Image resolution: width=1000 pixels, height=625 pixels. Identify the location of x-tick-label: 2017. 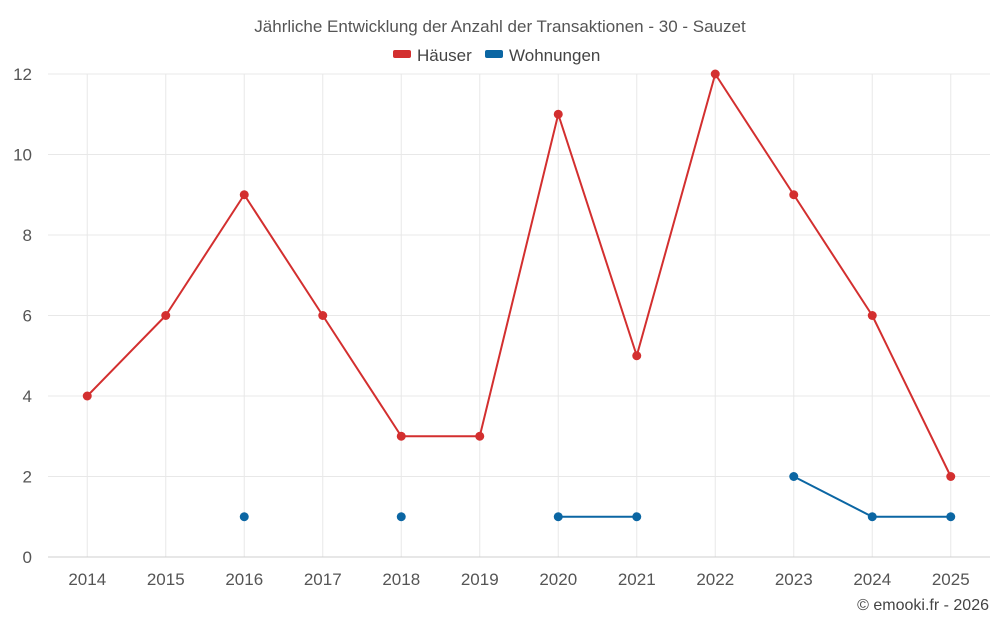
(323, 579).